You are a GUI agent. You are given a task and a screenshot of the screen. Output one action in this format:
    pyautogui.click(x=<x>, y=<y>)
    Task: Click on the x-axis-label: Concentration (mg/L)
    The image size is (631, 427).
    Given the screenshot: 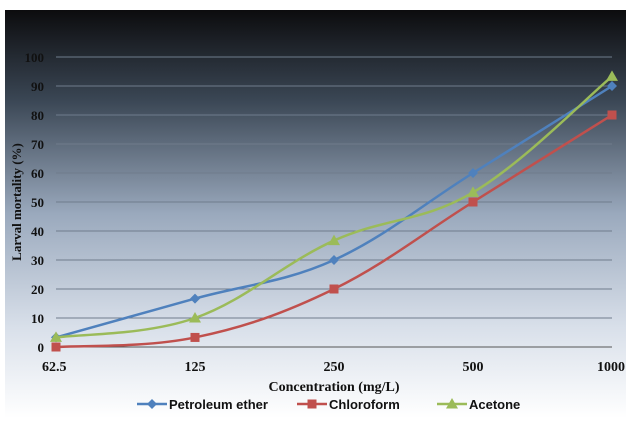 What is the action you would take?
    pyautogui.click(x=333, y=387)
    